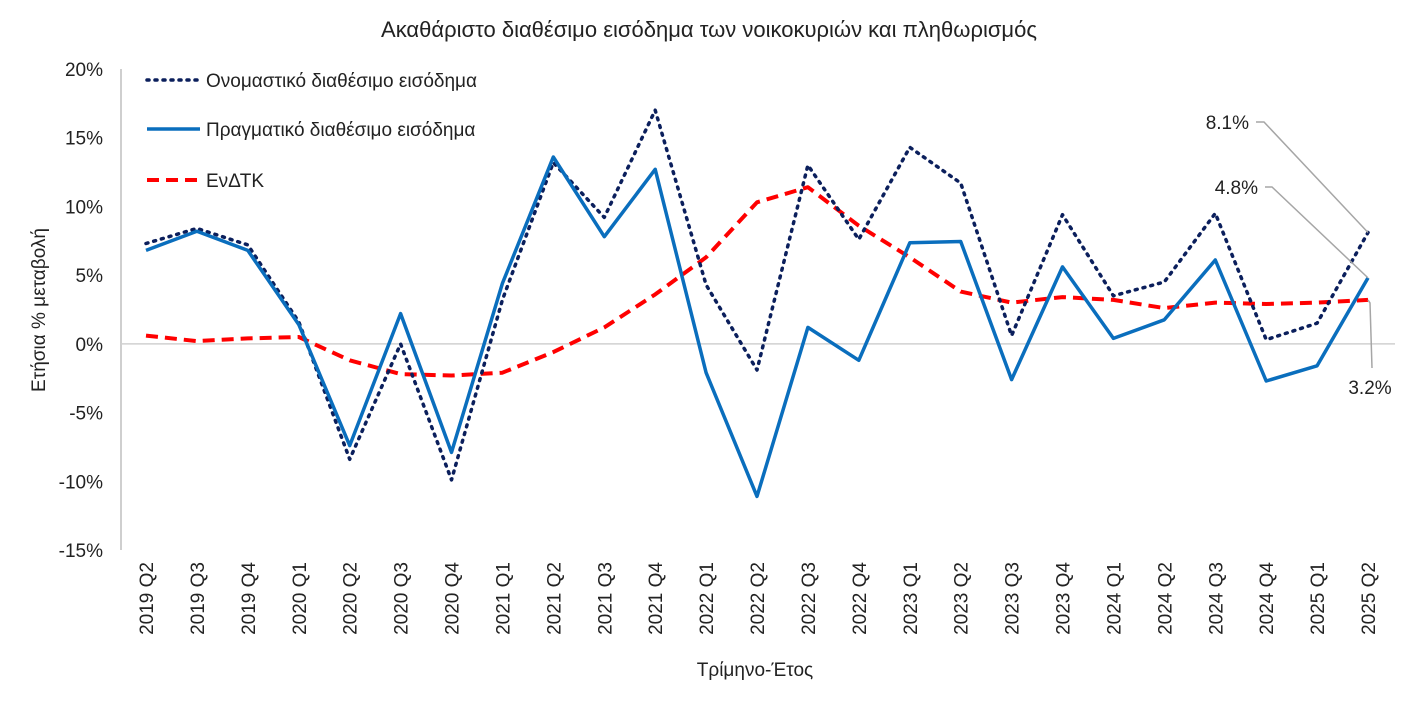 This screenshot has width=1418, height=713. I want to click on x-tick-label: 2022 Q2, so click(758, 598).